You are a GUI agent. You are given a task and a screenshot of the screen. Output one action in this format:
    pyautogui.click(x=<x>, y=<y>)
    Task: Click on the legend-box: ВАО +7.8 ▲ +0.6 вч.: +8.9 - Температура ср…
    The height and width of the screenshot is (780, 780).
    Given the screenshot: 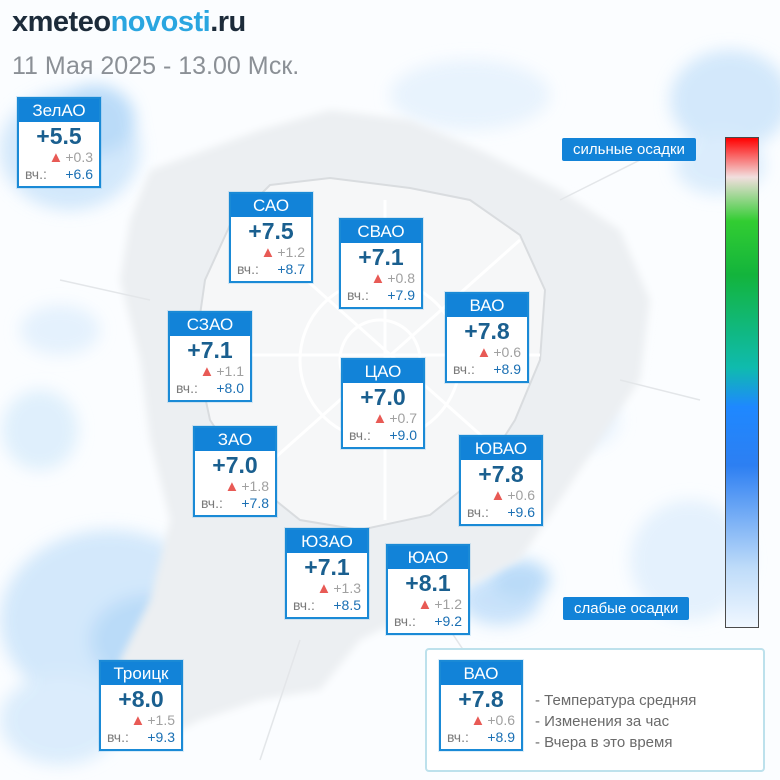 What is the action you would take?
    pyautogui.click(x=595, y=710)
    